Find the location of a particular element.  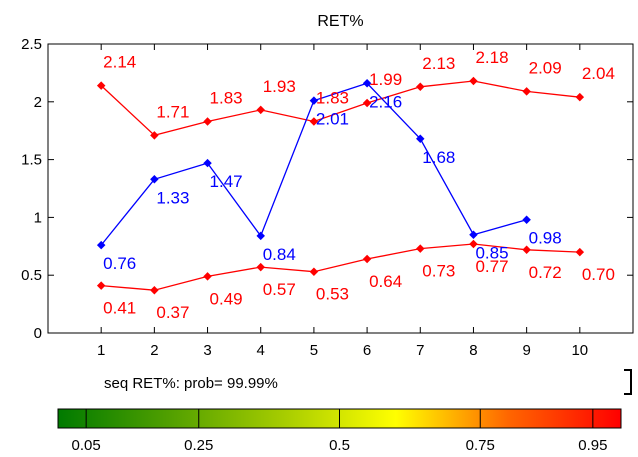

series-2-data-label: 2.16 is located at coordinates (385, 101).